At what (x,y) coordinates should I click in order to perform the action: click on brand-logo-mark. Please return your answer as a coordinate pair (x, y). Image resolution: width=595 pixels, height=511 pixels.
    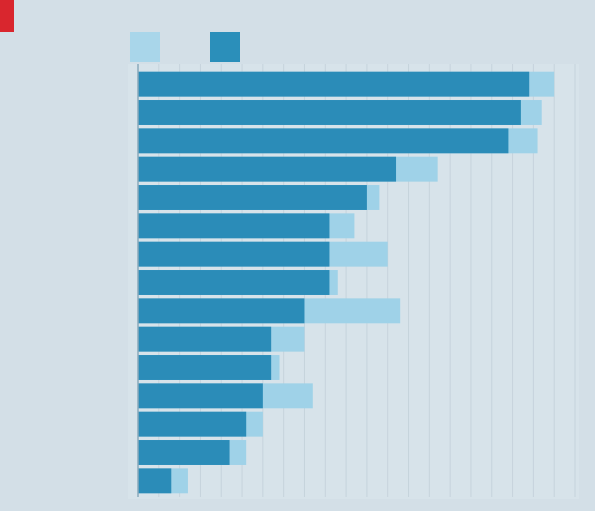
    Looking at the image, I should click on (7, 16).